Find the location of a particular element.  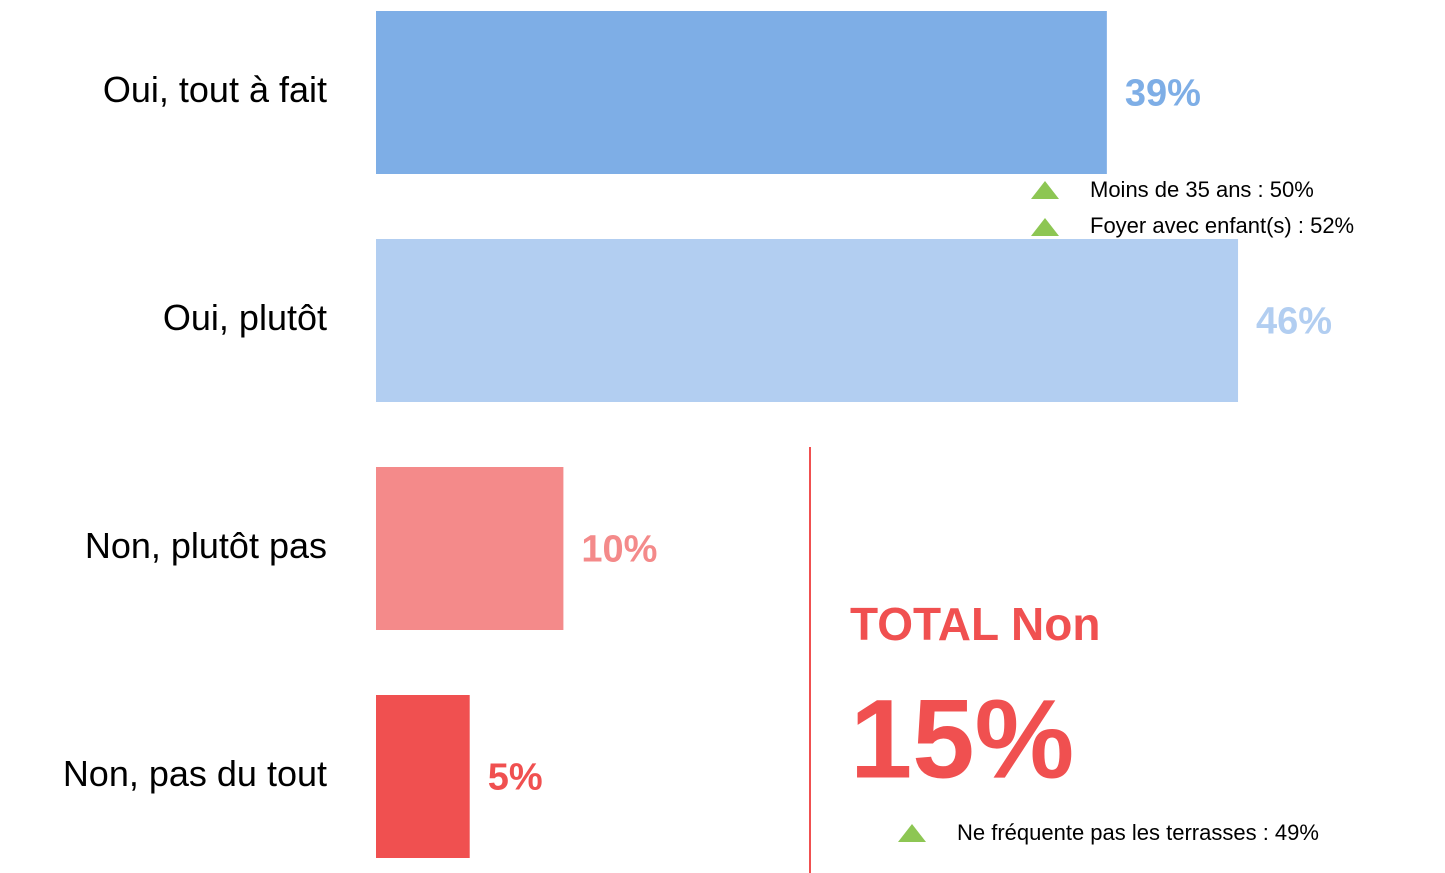

category-label: Non, plutôt pas is located at coordinates (206, 545).